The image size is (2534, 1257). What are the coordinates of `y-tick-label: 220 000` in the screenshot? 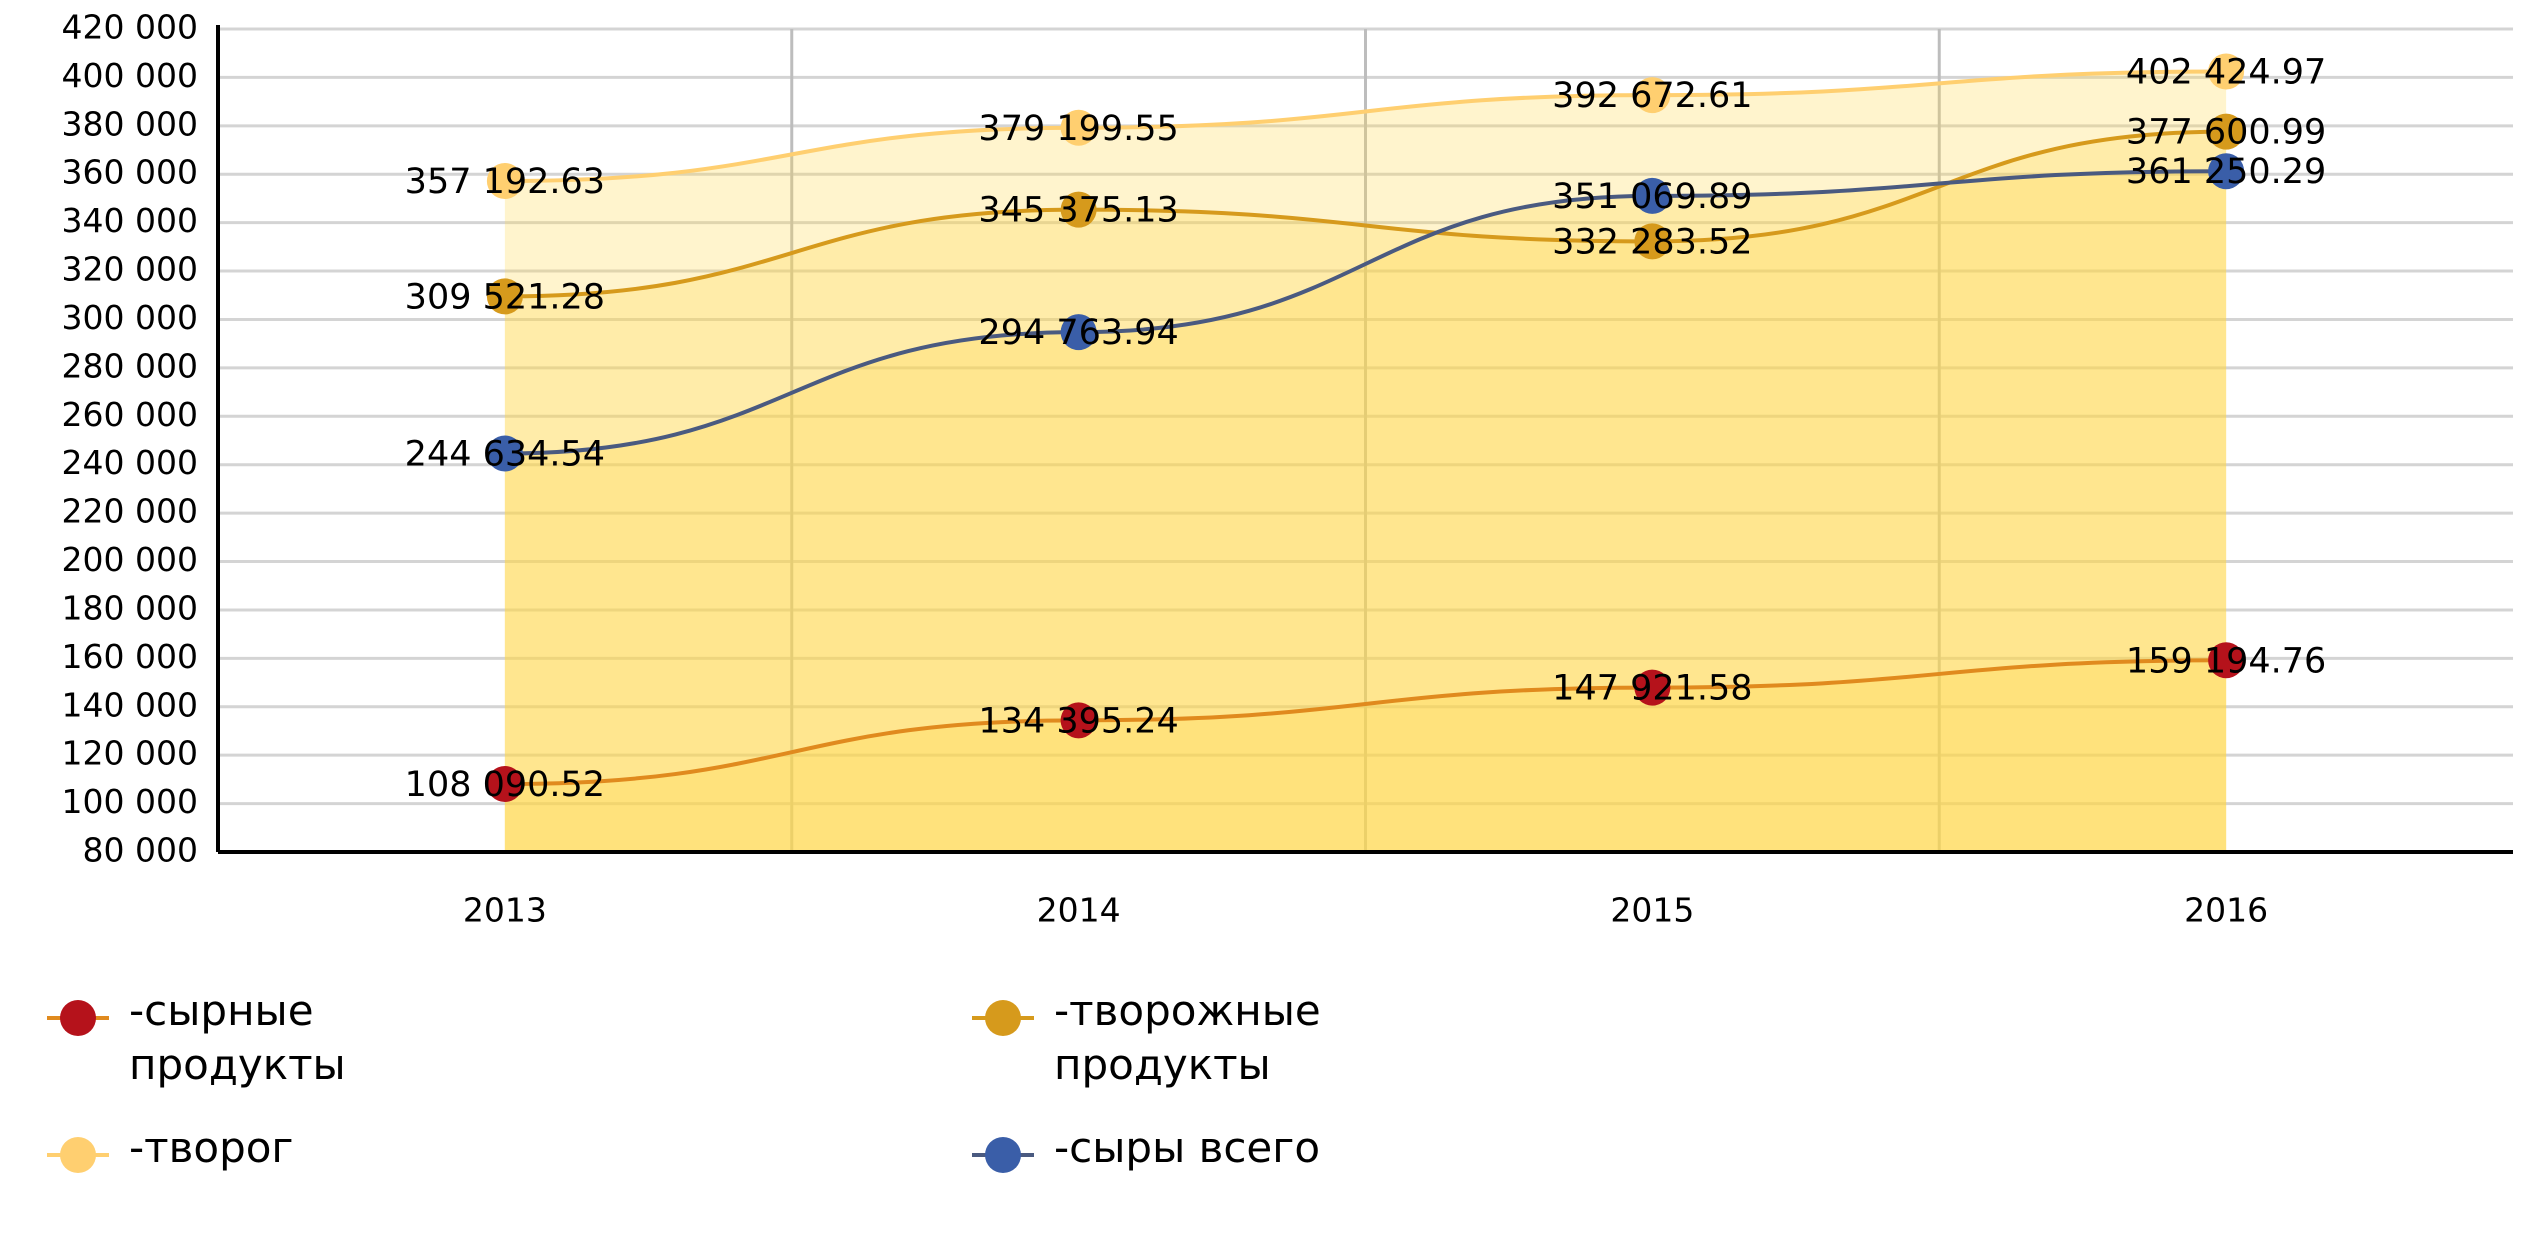 It's located at (130, 511).